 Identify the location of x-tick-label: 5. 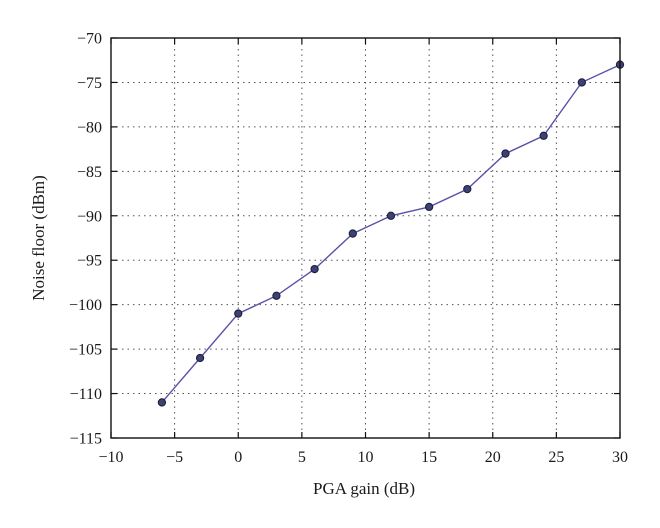
(302, 457).